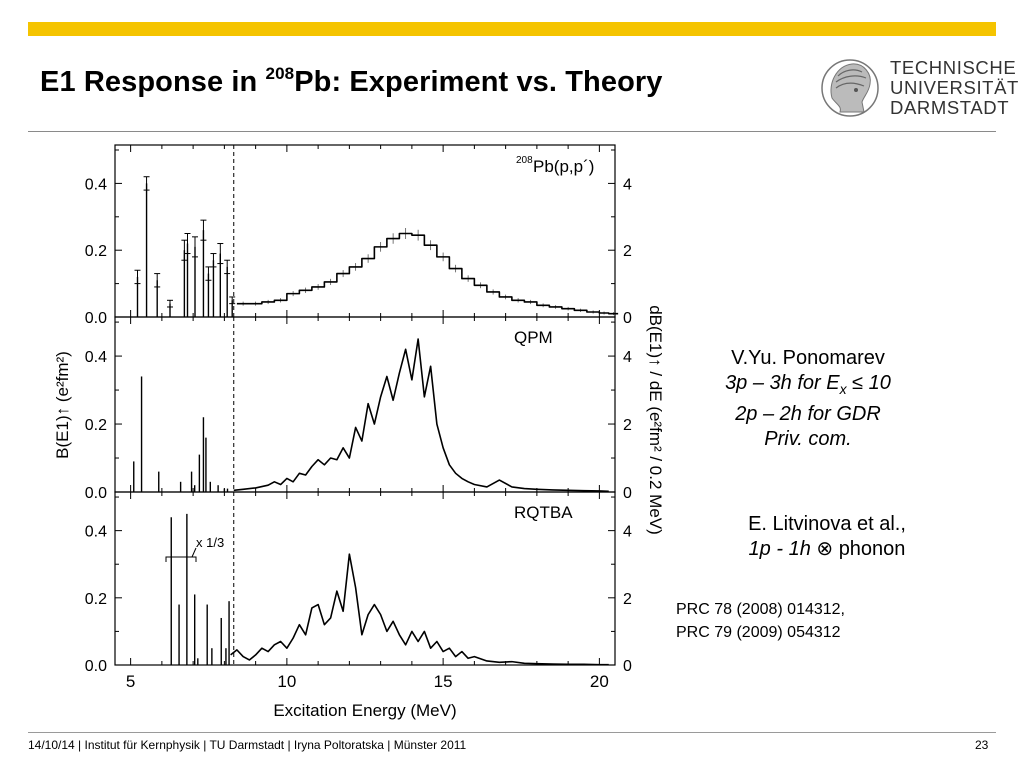 The height and width of the screenshot is (768, 1024). I want to click on panel-label: QPM, so click(533, 337).